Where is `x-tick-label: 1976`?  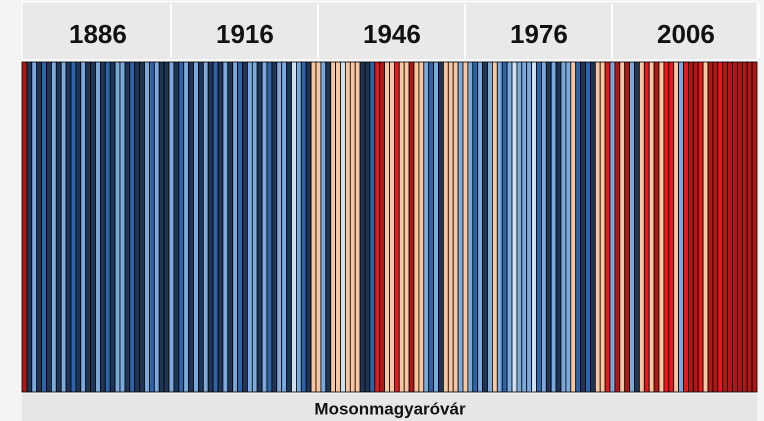 x-tick-label: 1976 is located at coordinates (539, 34).